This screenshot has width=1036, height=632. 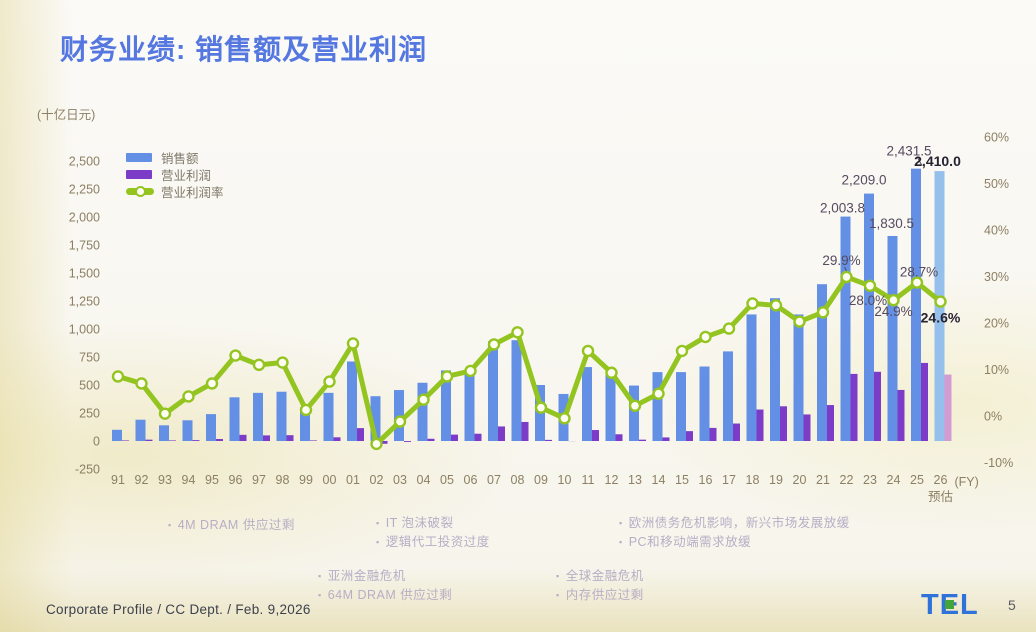 What do you see at coordinates (588, 480) in the screenshot?
I see `x-axis-label-11: 11` at bounding box center [588, 480].